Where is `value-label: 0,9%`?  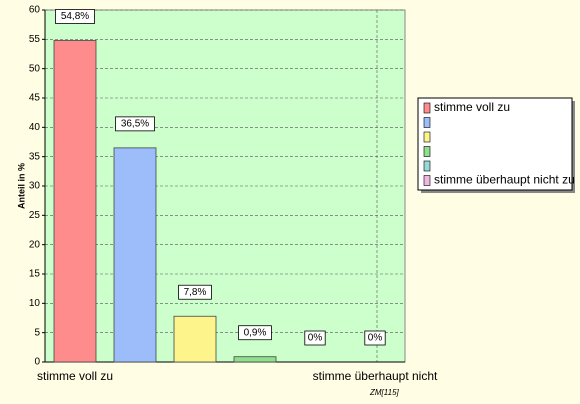
value-label: 0,9% is located at coordinates (255, 332).